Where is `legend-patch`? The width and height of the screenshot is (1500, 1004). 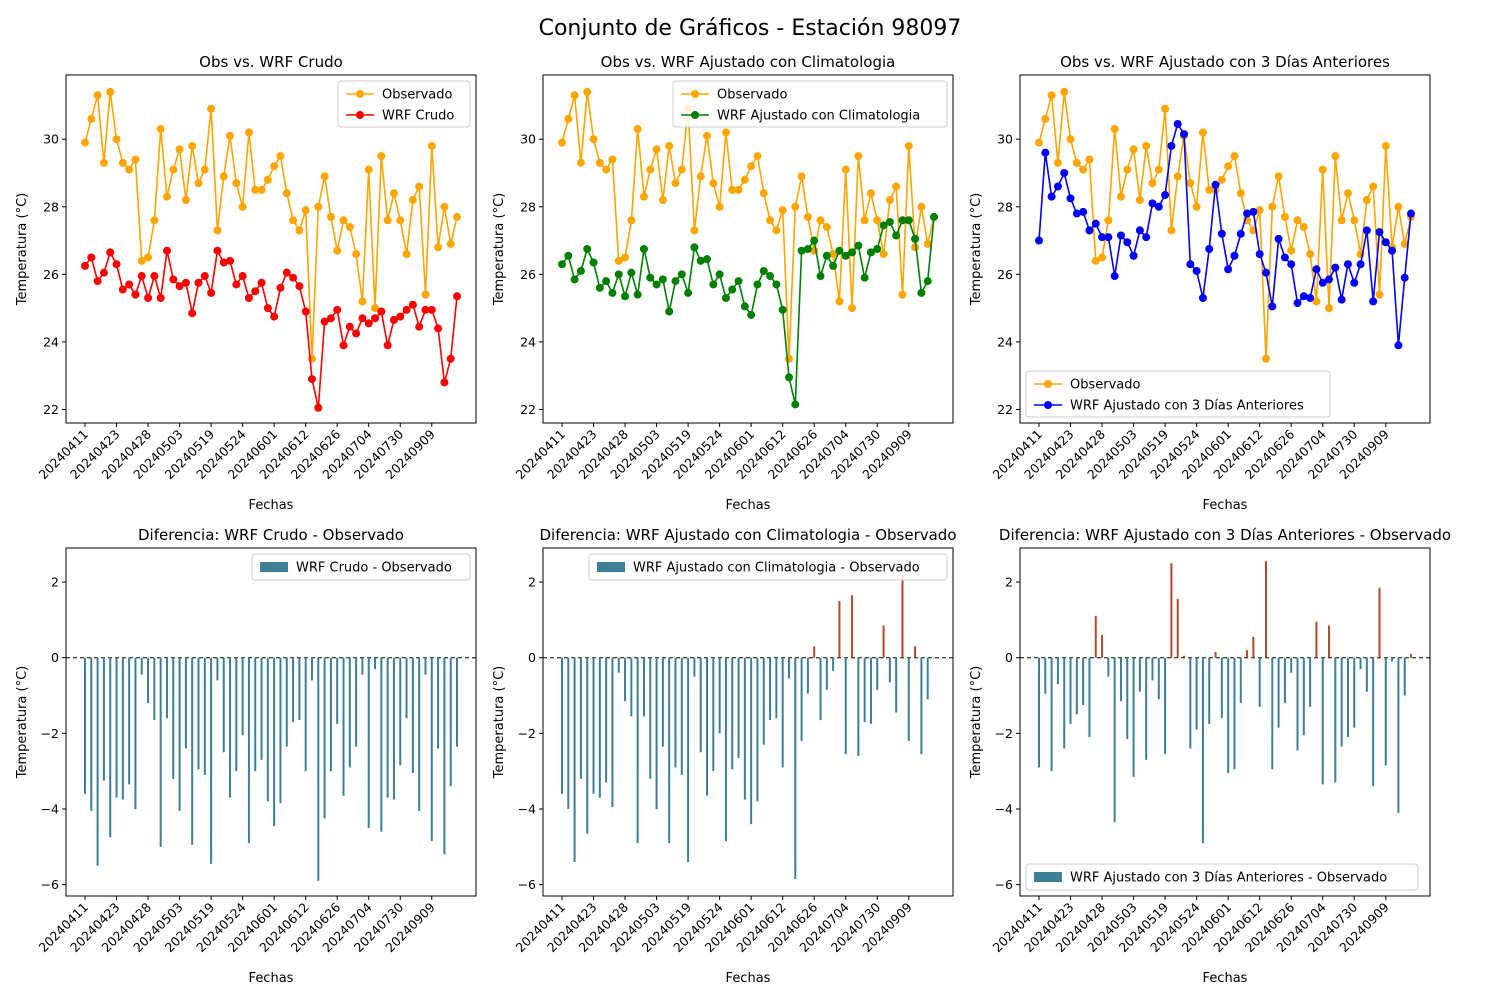
legend-patch is located at coordinates (1048, 877).